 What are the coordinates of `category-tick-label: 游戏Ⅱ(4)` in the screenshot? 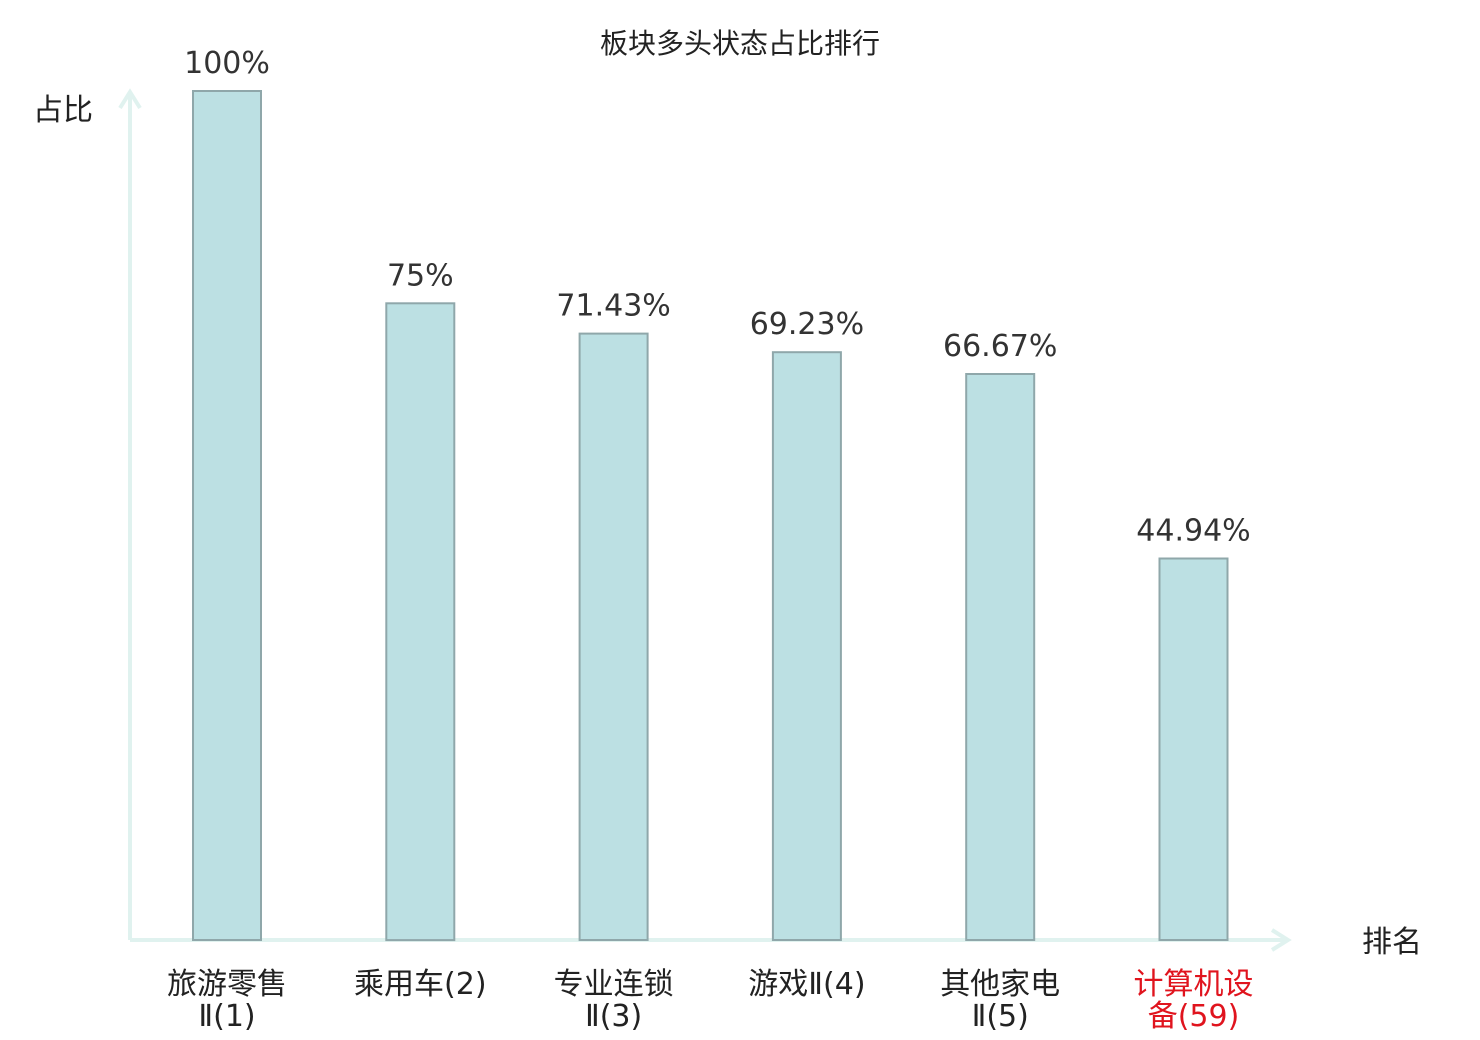 It's located at (806, 984).